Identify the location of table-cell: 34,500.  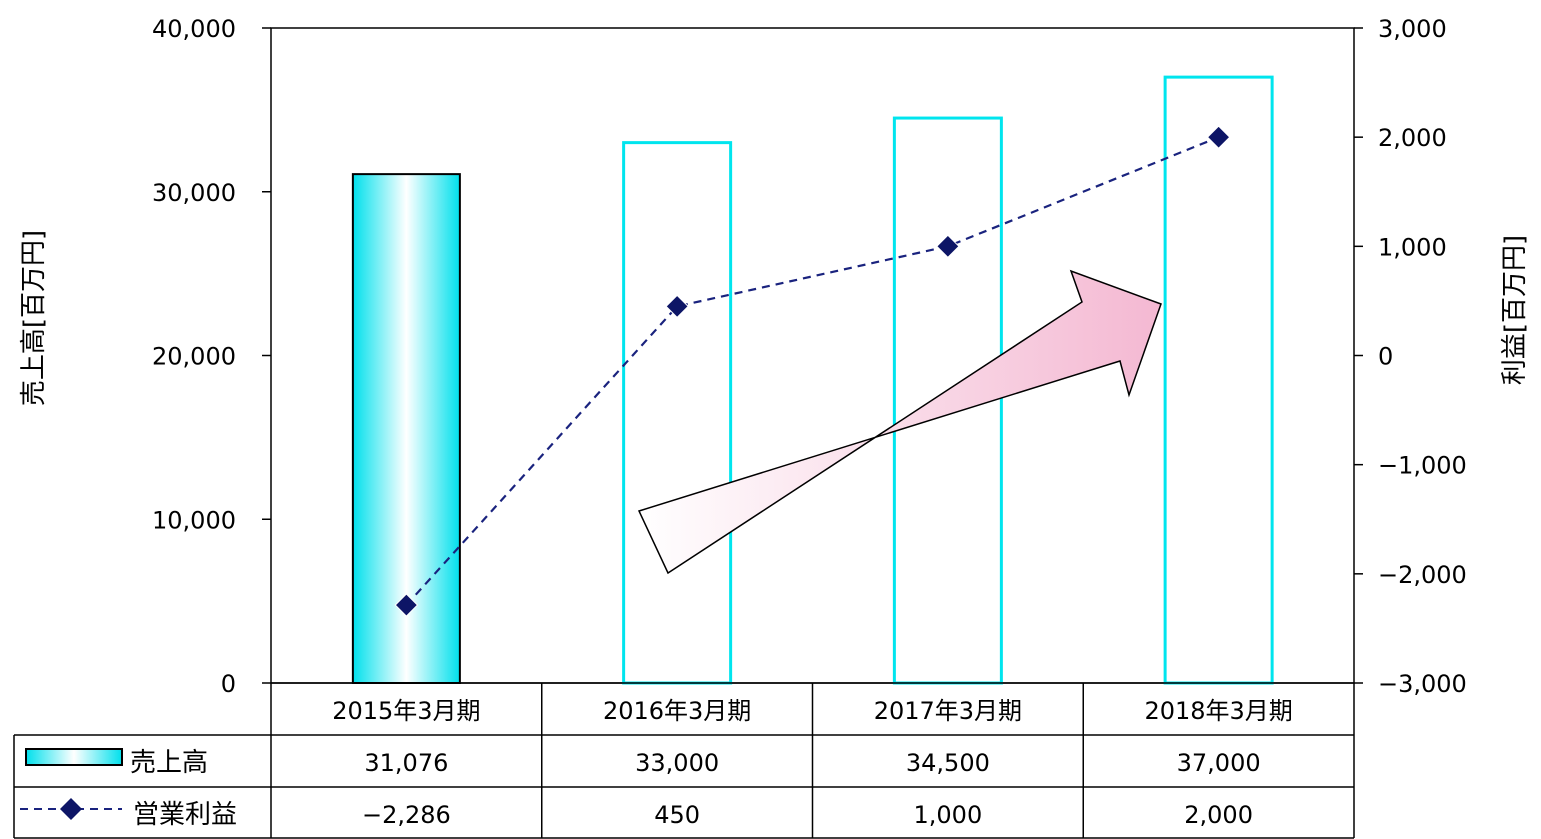
(948, 763).